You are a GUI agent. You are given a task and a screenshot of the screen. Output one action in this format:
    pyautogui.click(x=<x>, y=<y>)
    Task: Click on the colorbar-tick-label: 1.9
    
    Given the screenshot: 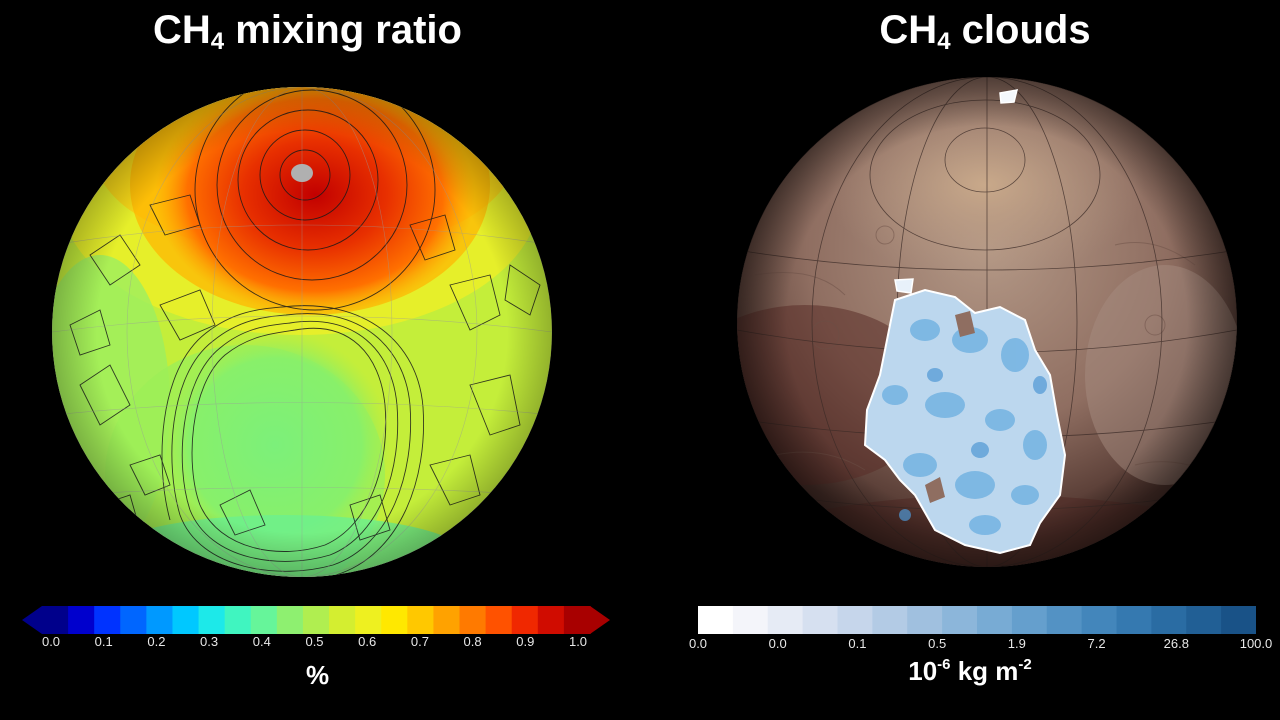 What is the action you would take?
    pyautogui.click(x=1016, y=643)
    